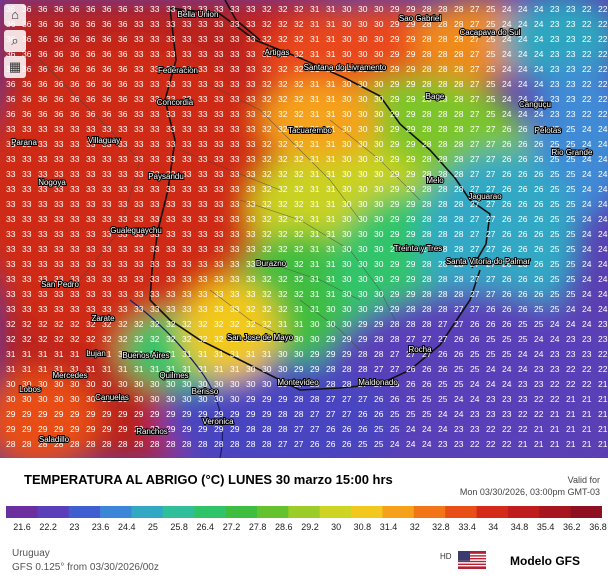 The height and width of the screenshot is (578, 608). I want to click on city-name: Saladillo, so click(54, 439).